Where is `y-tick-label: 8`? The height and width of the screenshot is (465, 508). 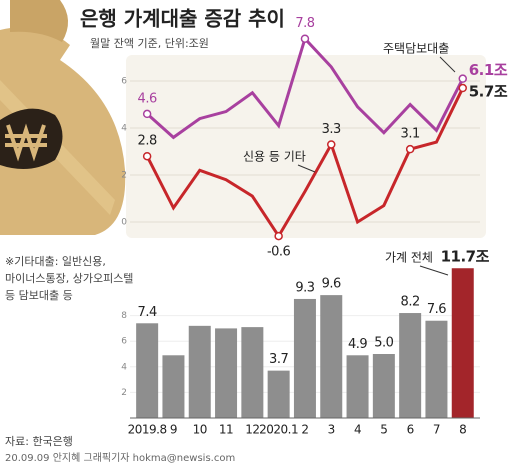 y-tick-label: 8 is located at coordinates (124, 316).